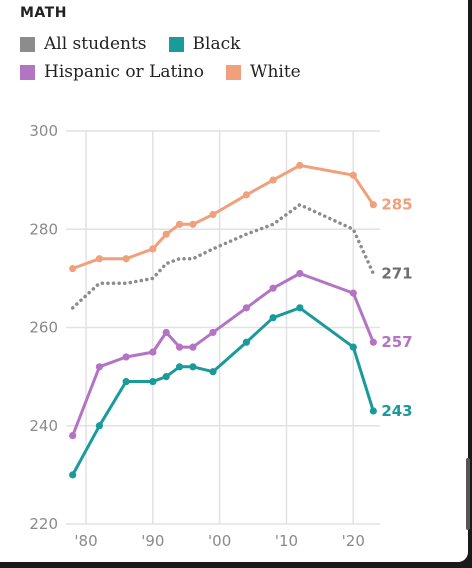 The width and height of the screenshot is (472, 568). I want to click on series-end-label: 257, so click(396, 342).